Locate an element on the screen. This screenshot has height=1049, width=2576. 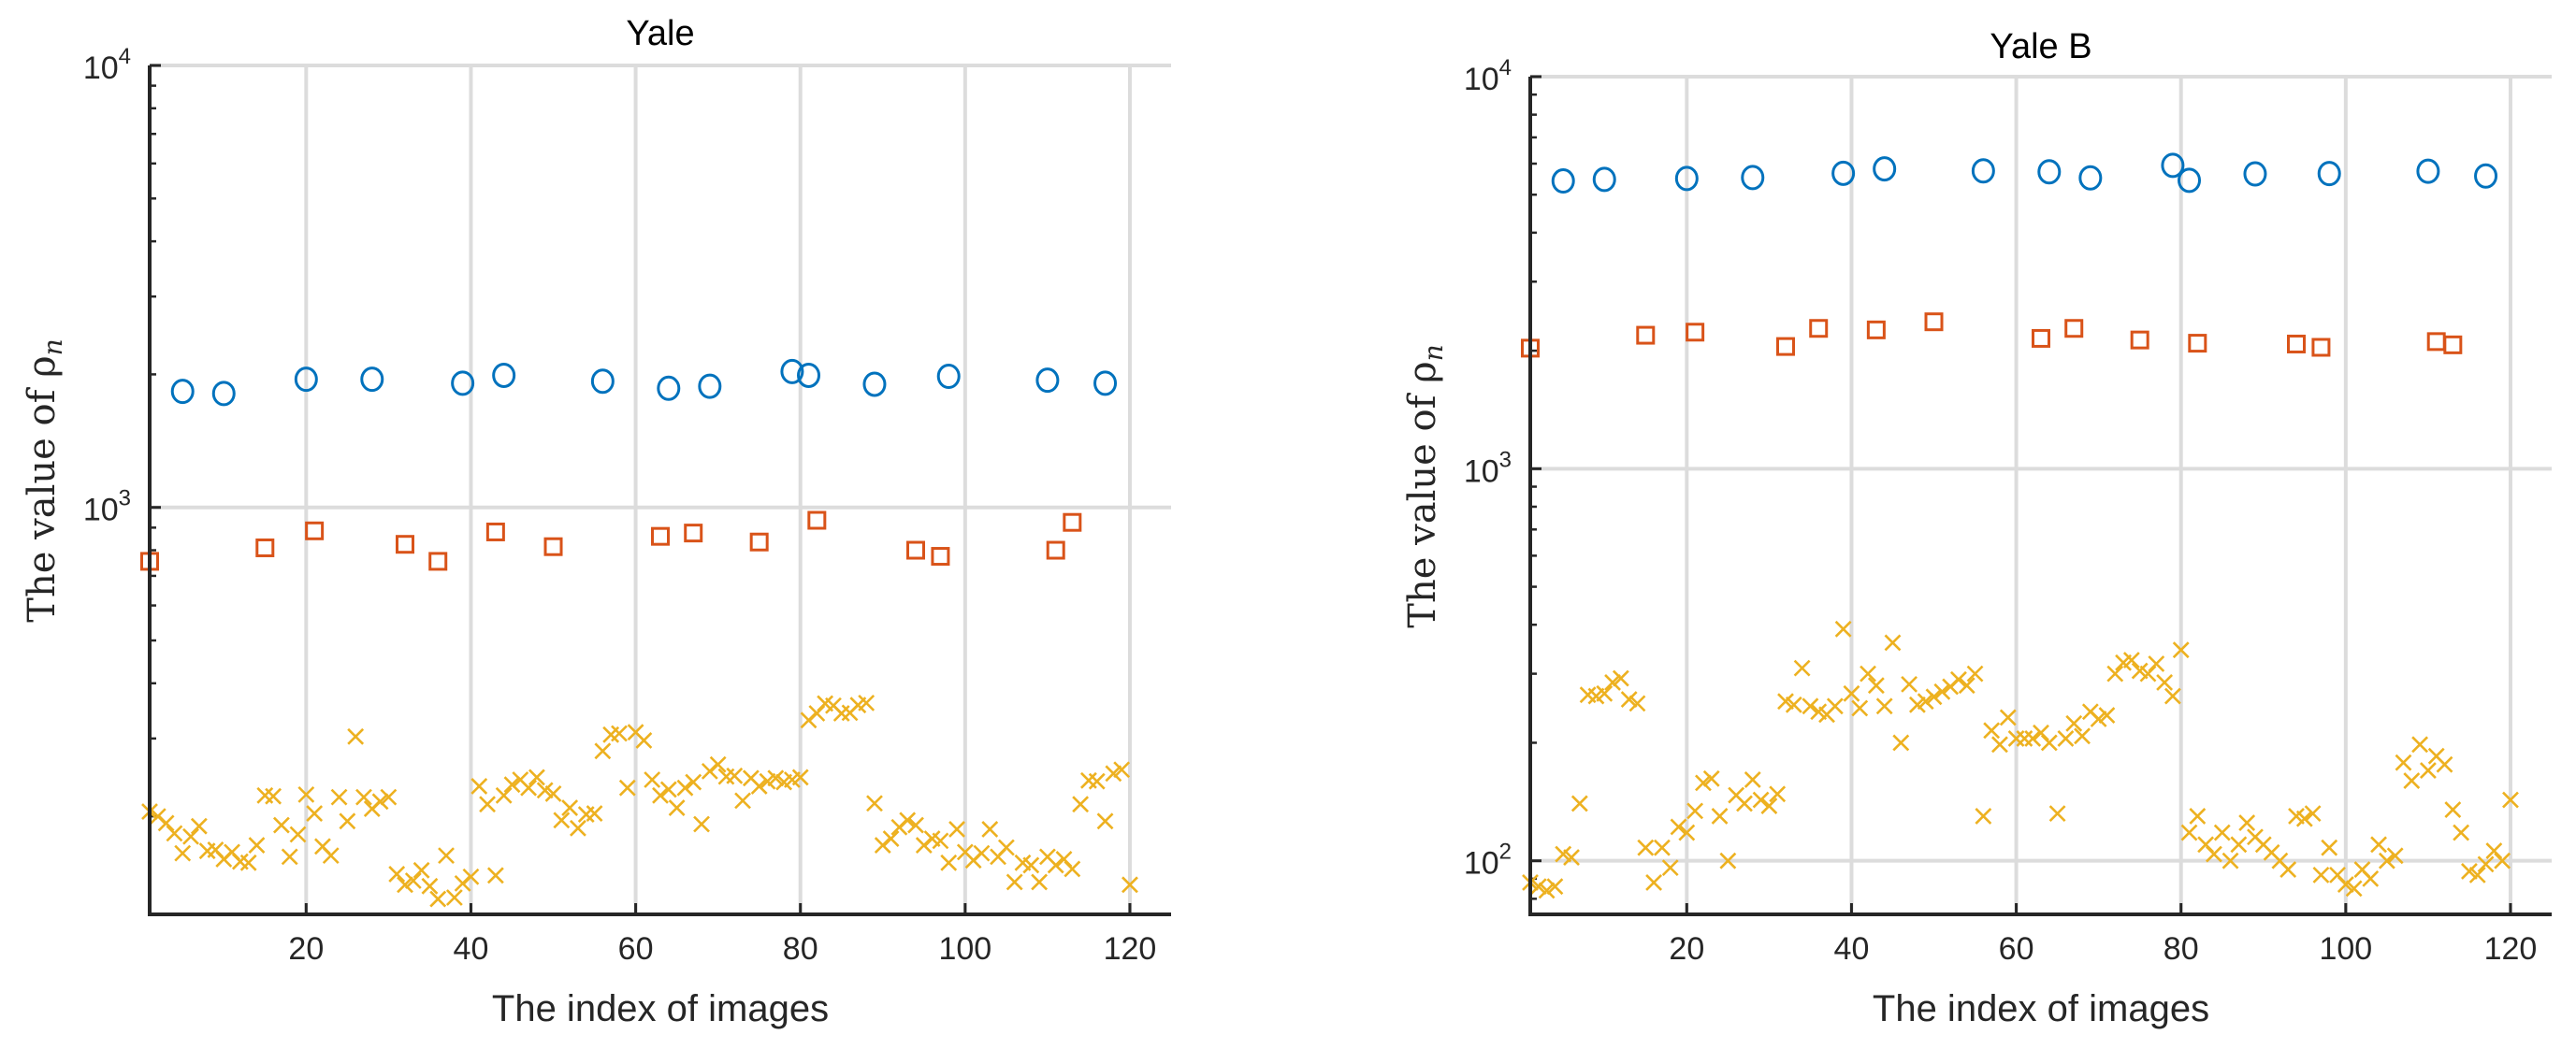
x-tick-label: 120 is located at coordinates (2511, 949).